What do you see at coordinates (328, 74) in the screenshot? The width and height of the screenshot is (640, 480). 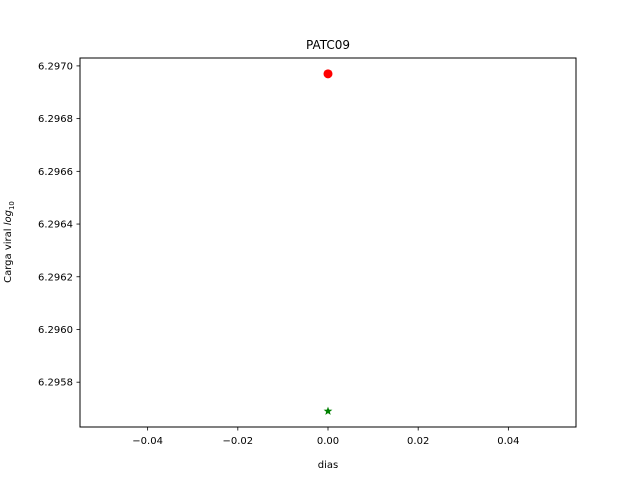 I see `data-point-circle` at bounding box center [328, 74].